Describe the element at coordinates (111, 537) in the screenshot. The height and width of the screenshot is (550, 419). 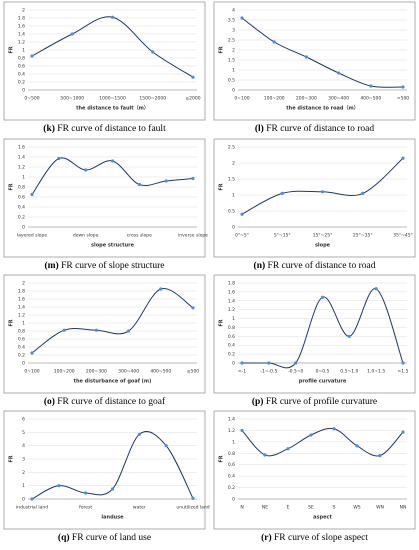
I see `caption-text: FR curve of land use` at that location.